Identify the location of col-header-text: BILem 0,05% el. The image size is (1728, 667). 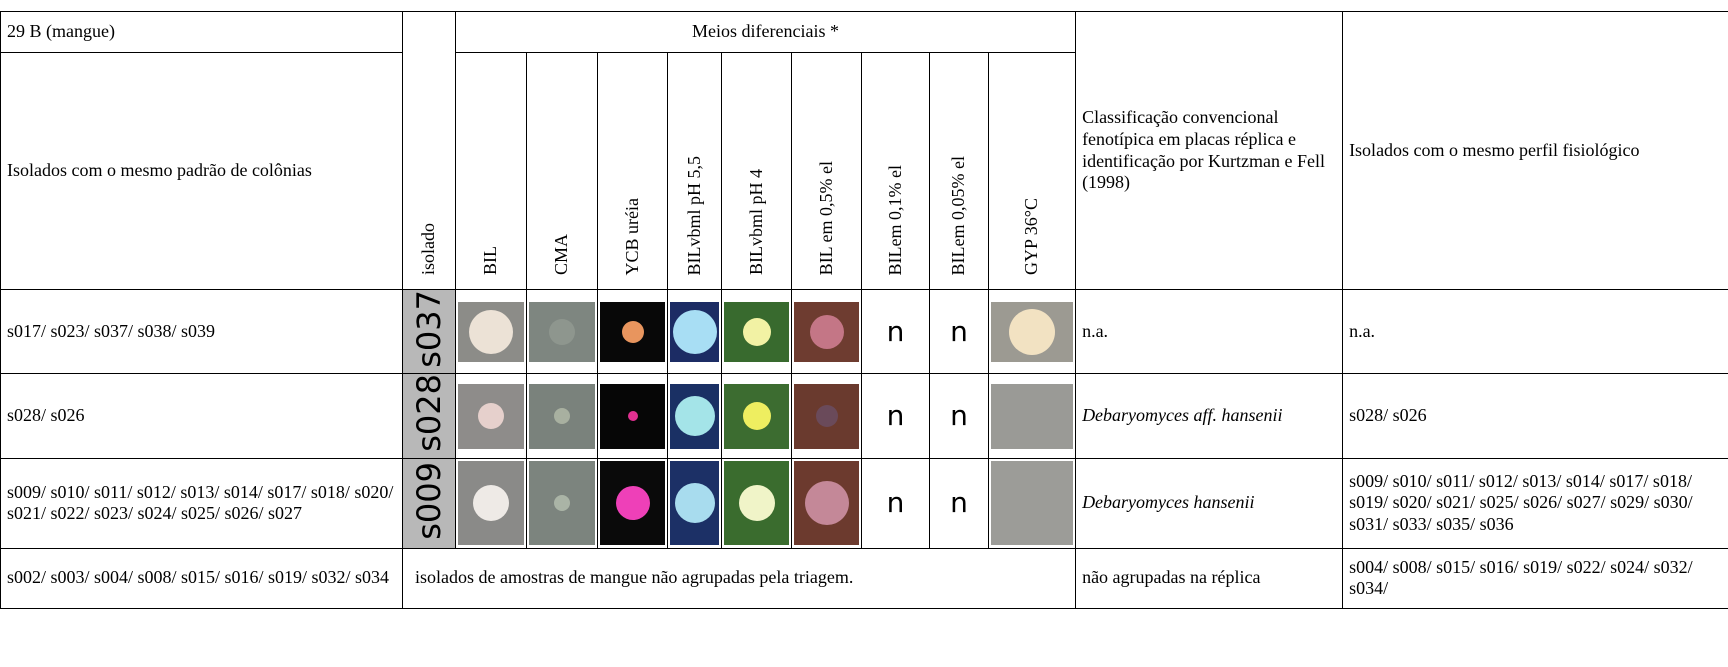
(959, 215).